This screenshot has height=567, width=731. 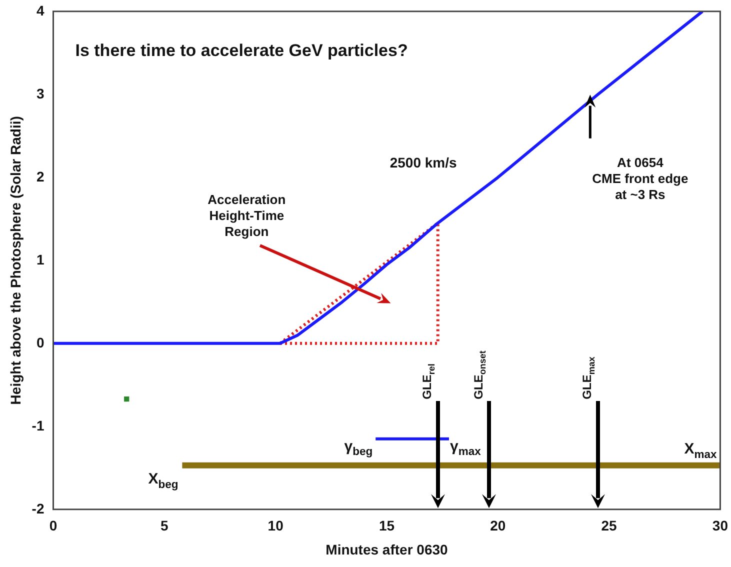 What do you see at coordinates (164, 526) in the screenshot?
I see `x-tick-label: 5` at bounding box center [164, 526].